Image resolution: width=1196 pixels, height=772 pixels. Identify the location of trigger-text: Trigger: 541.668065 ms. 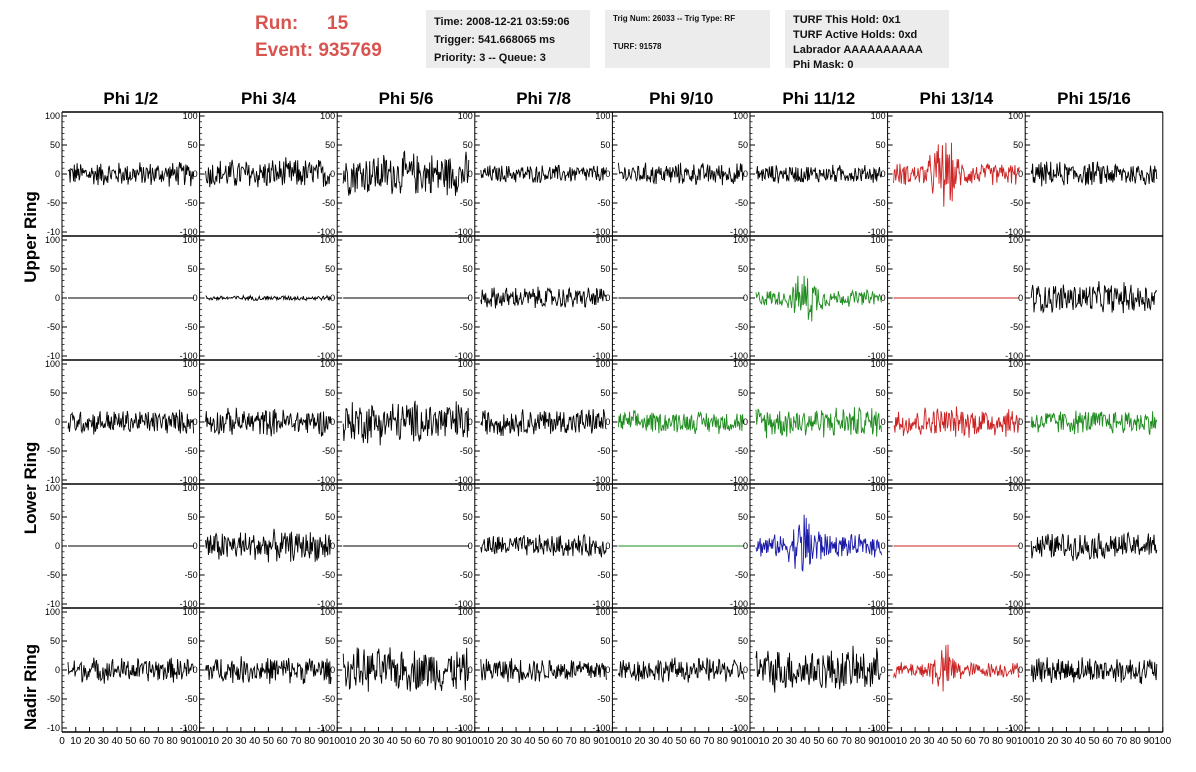
(495, 40).